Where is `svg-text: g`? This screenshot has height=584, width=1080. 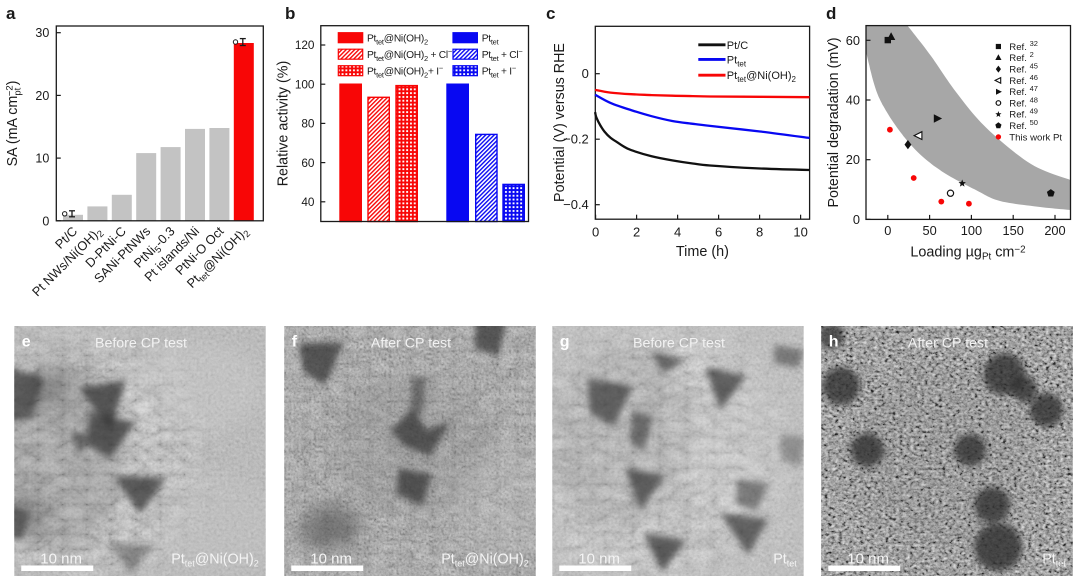
svg-text: g is located at coordinates (565, 342).